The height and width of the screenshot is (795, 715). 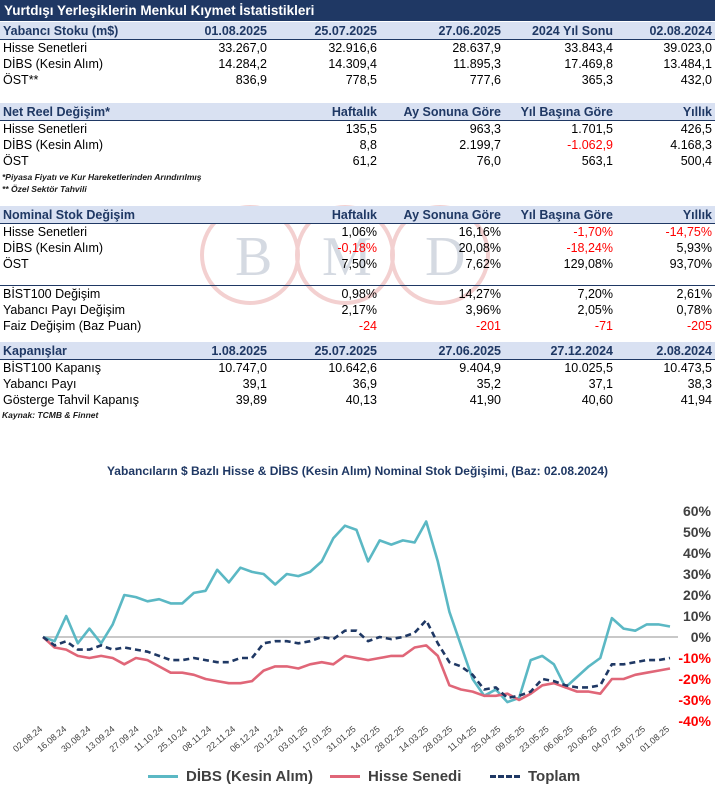 What do you see at coordinates (687, 64) in the screenshot?
I see `table-cell: 13.484,1` at bounding box center [687, 64].